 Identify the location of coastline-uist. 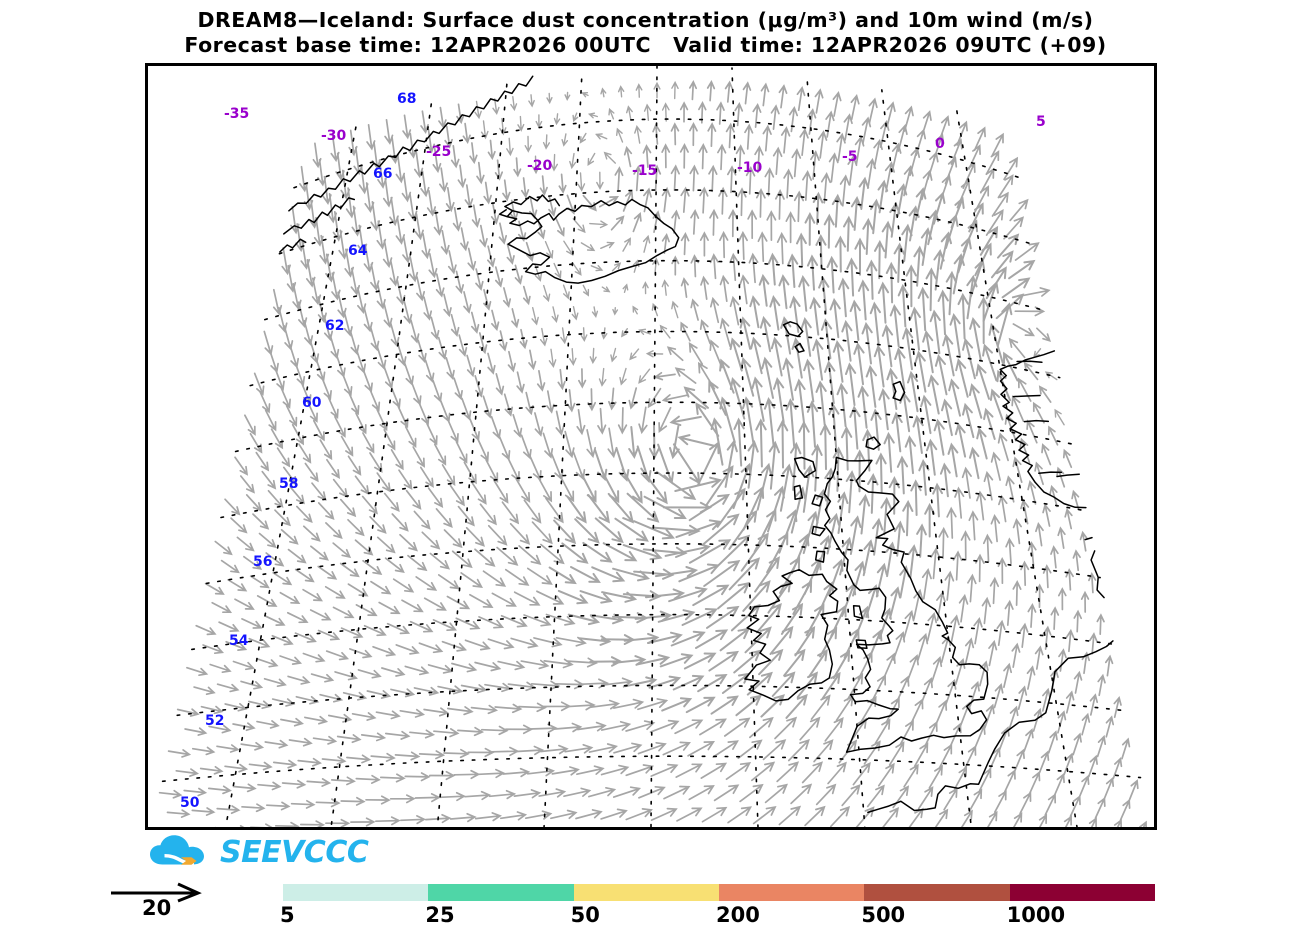
(798, 492).